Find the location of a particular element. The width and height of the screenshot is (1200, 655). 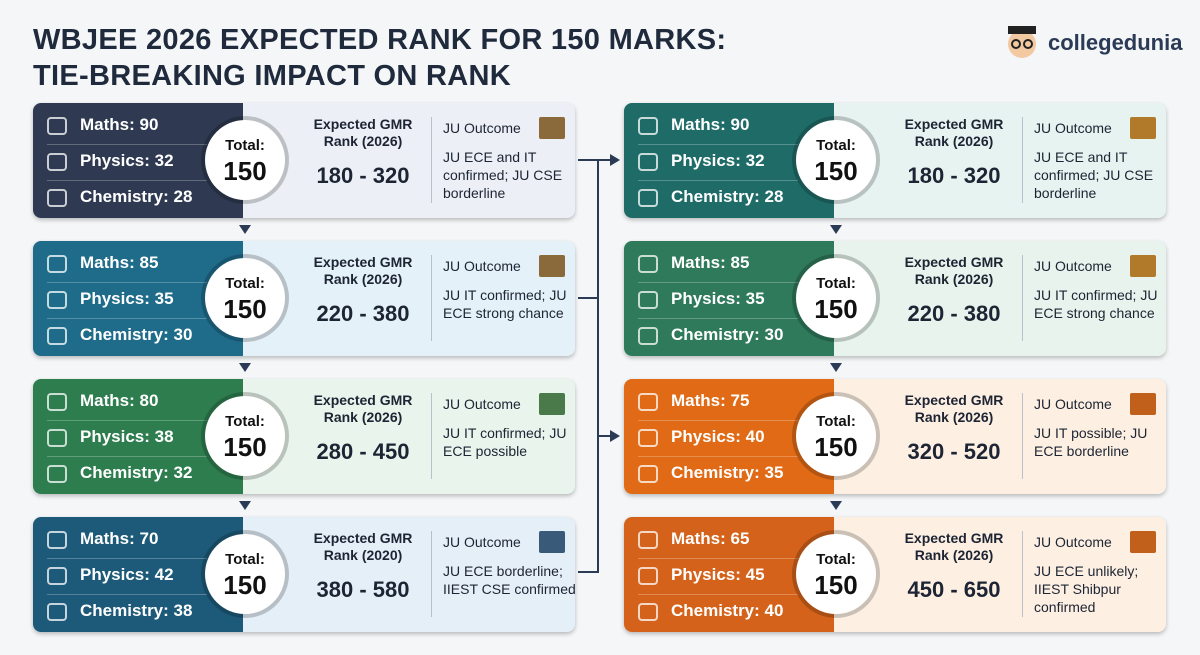

outcome-text: JU ECE borderline; IIEST CSE confirmed is located at coordinates (509, 580).